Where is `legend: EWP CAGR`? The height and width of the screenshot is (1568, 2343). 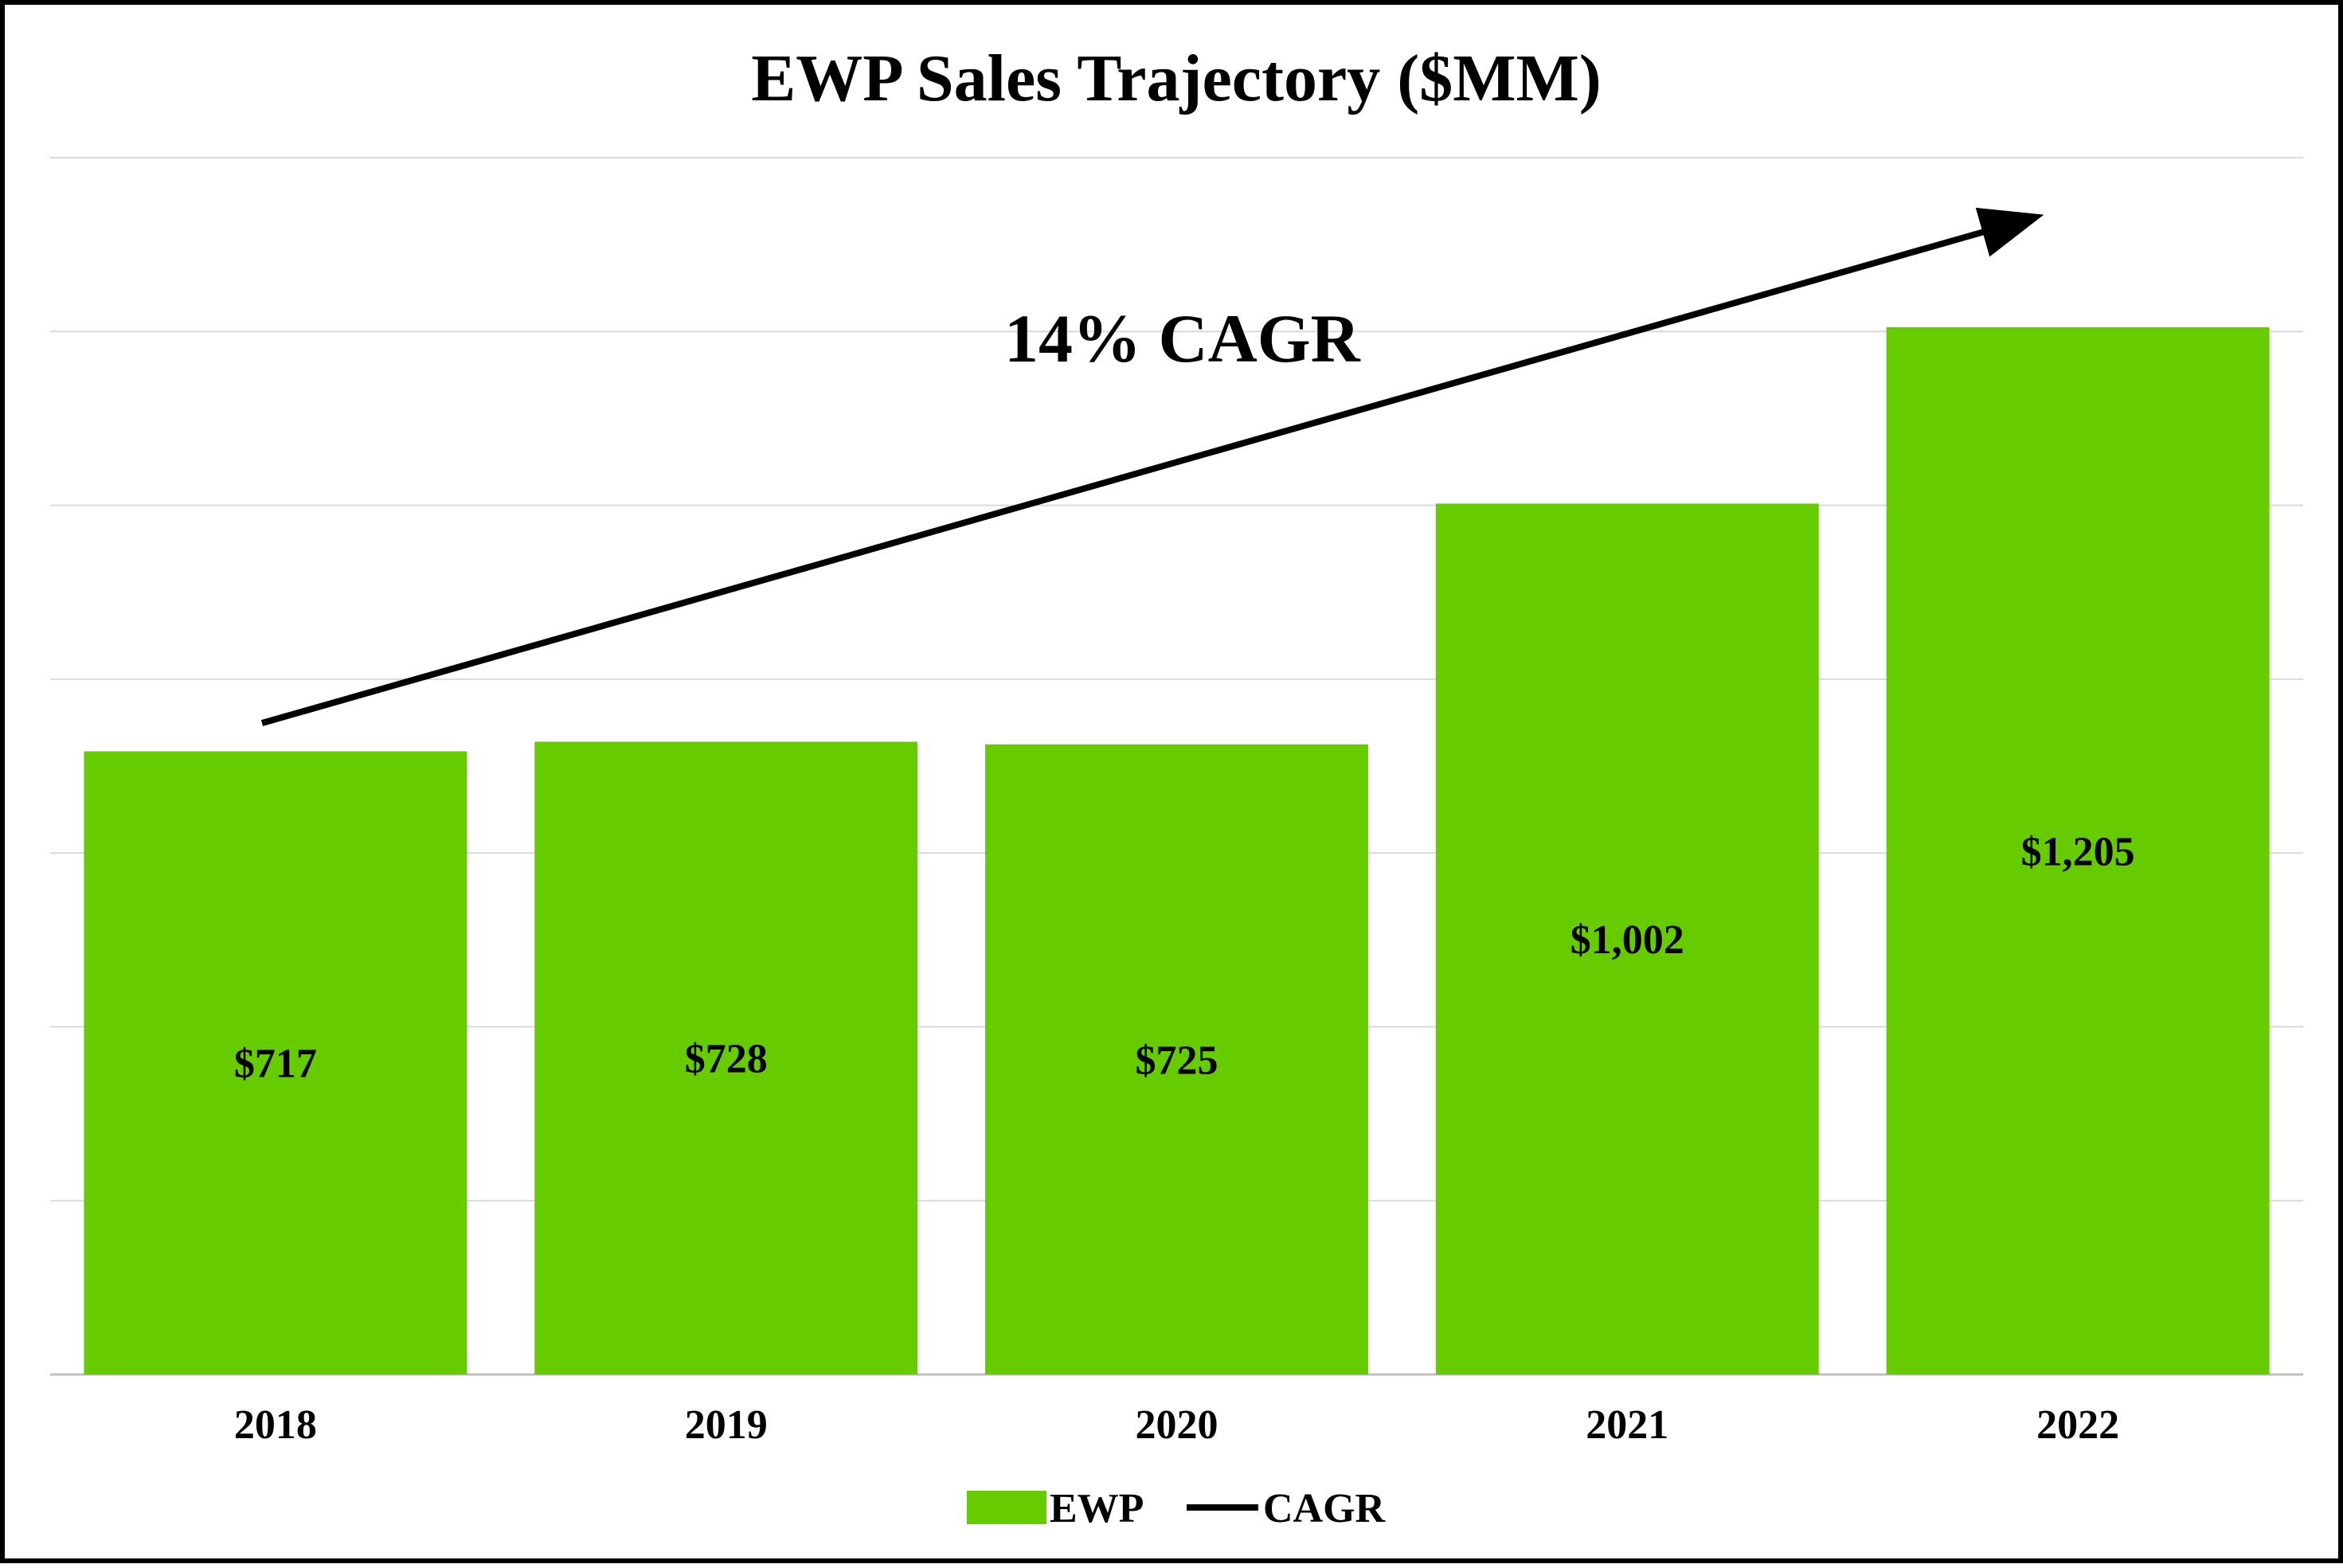 legend: EWP CAGR is located at coordinates (1177, 1508).